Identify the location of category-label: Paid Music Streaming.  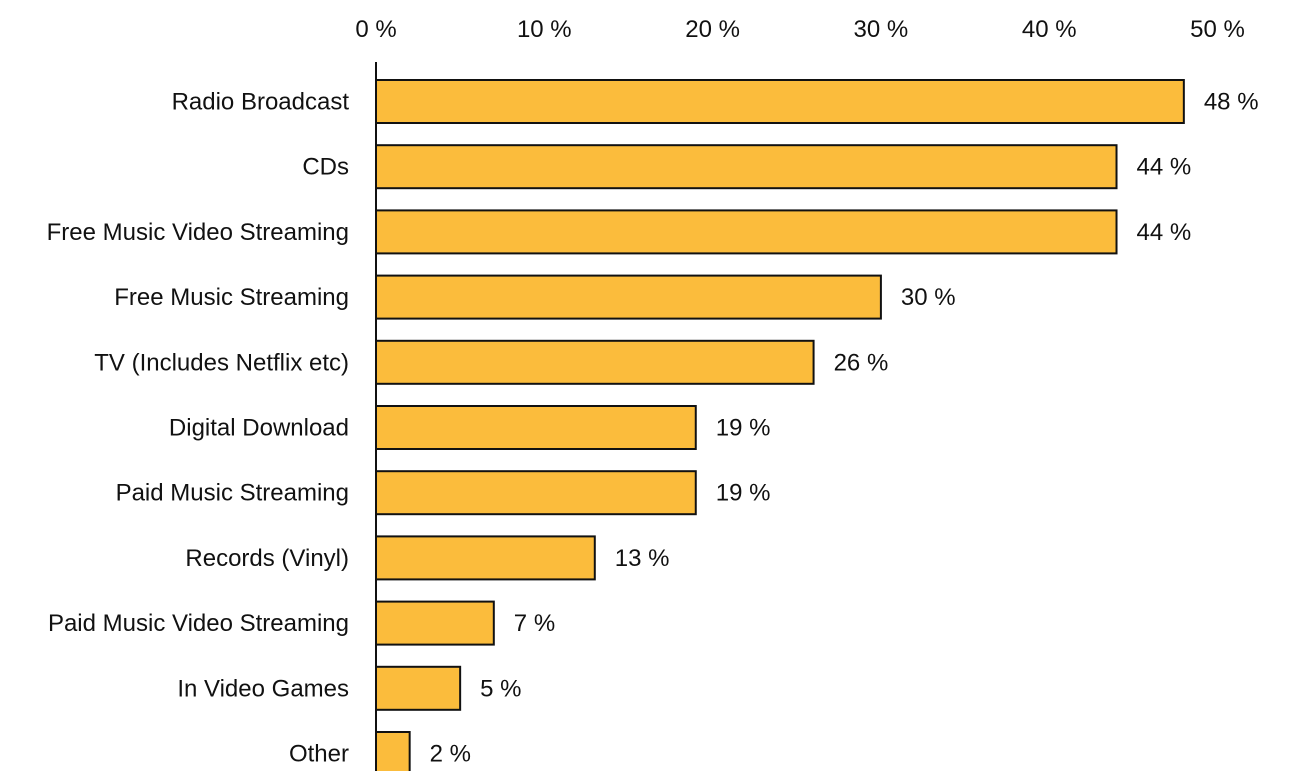
(232, 493).